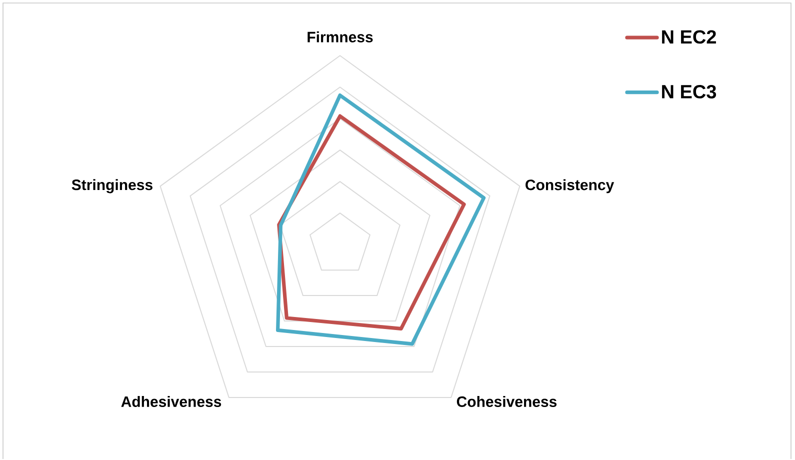  Describe the element at coordinates (689, 91) in the screenshot. I see `legend-label: N EC3` at that location.